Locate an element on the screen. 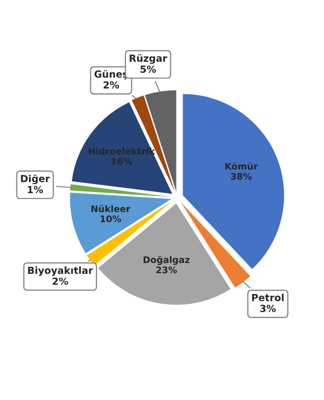  data-label: 10% is located at coordinates (111, 218).